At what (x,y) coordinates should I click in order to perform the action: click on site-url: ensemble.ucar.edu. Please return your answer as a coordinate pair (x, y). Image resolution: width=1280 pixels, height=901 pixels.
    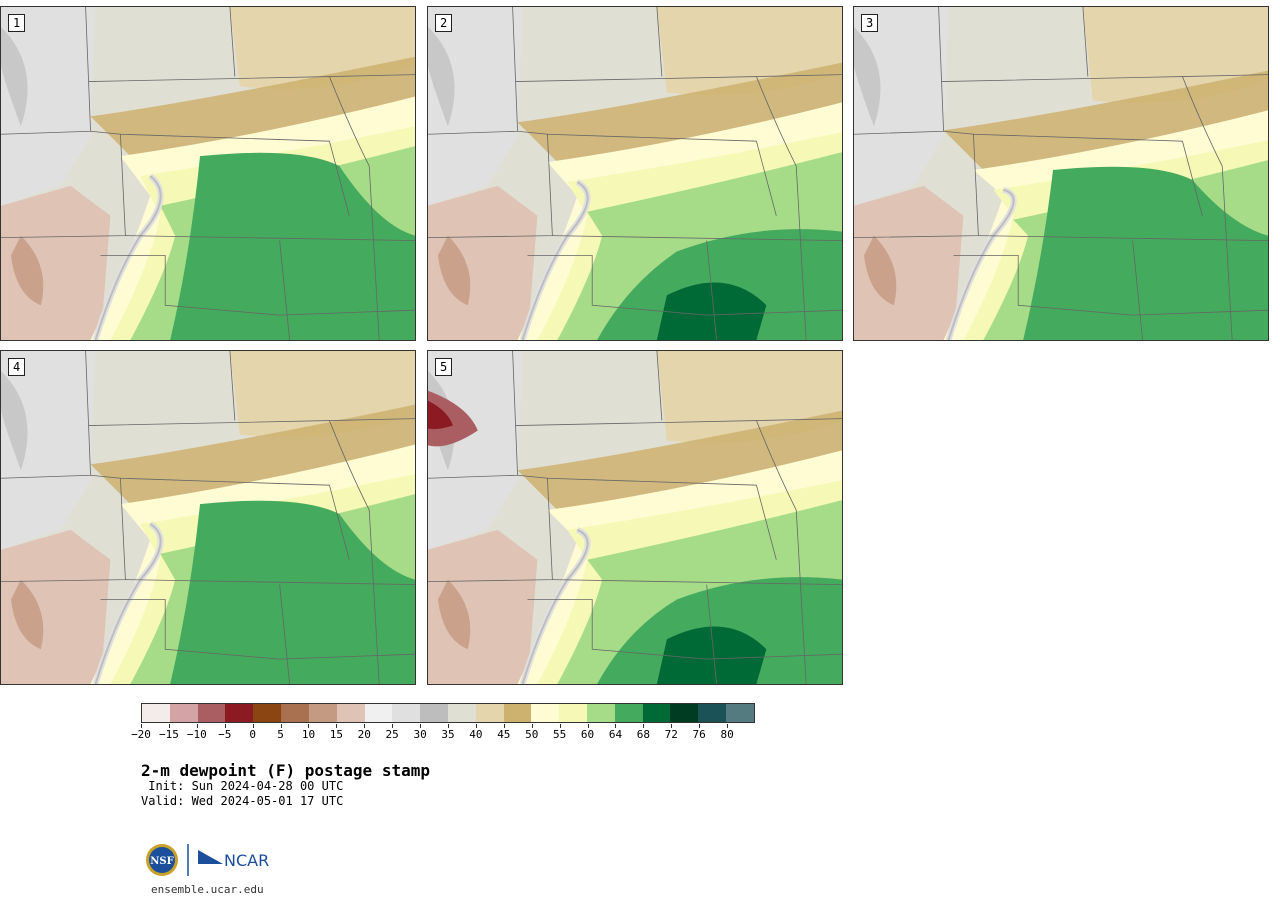
    Looking at the image, I should click on (207, 889).